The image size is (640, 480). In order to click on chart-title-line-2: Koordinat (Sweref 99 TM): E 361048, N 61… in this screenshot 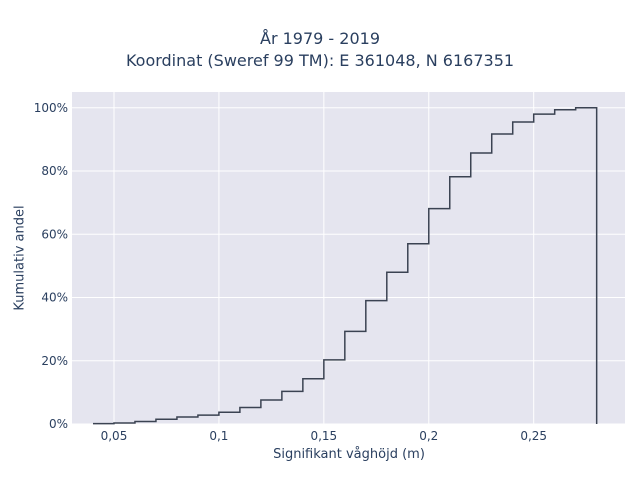, I will do `click(320, 60)`.